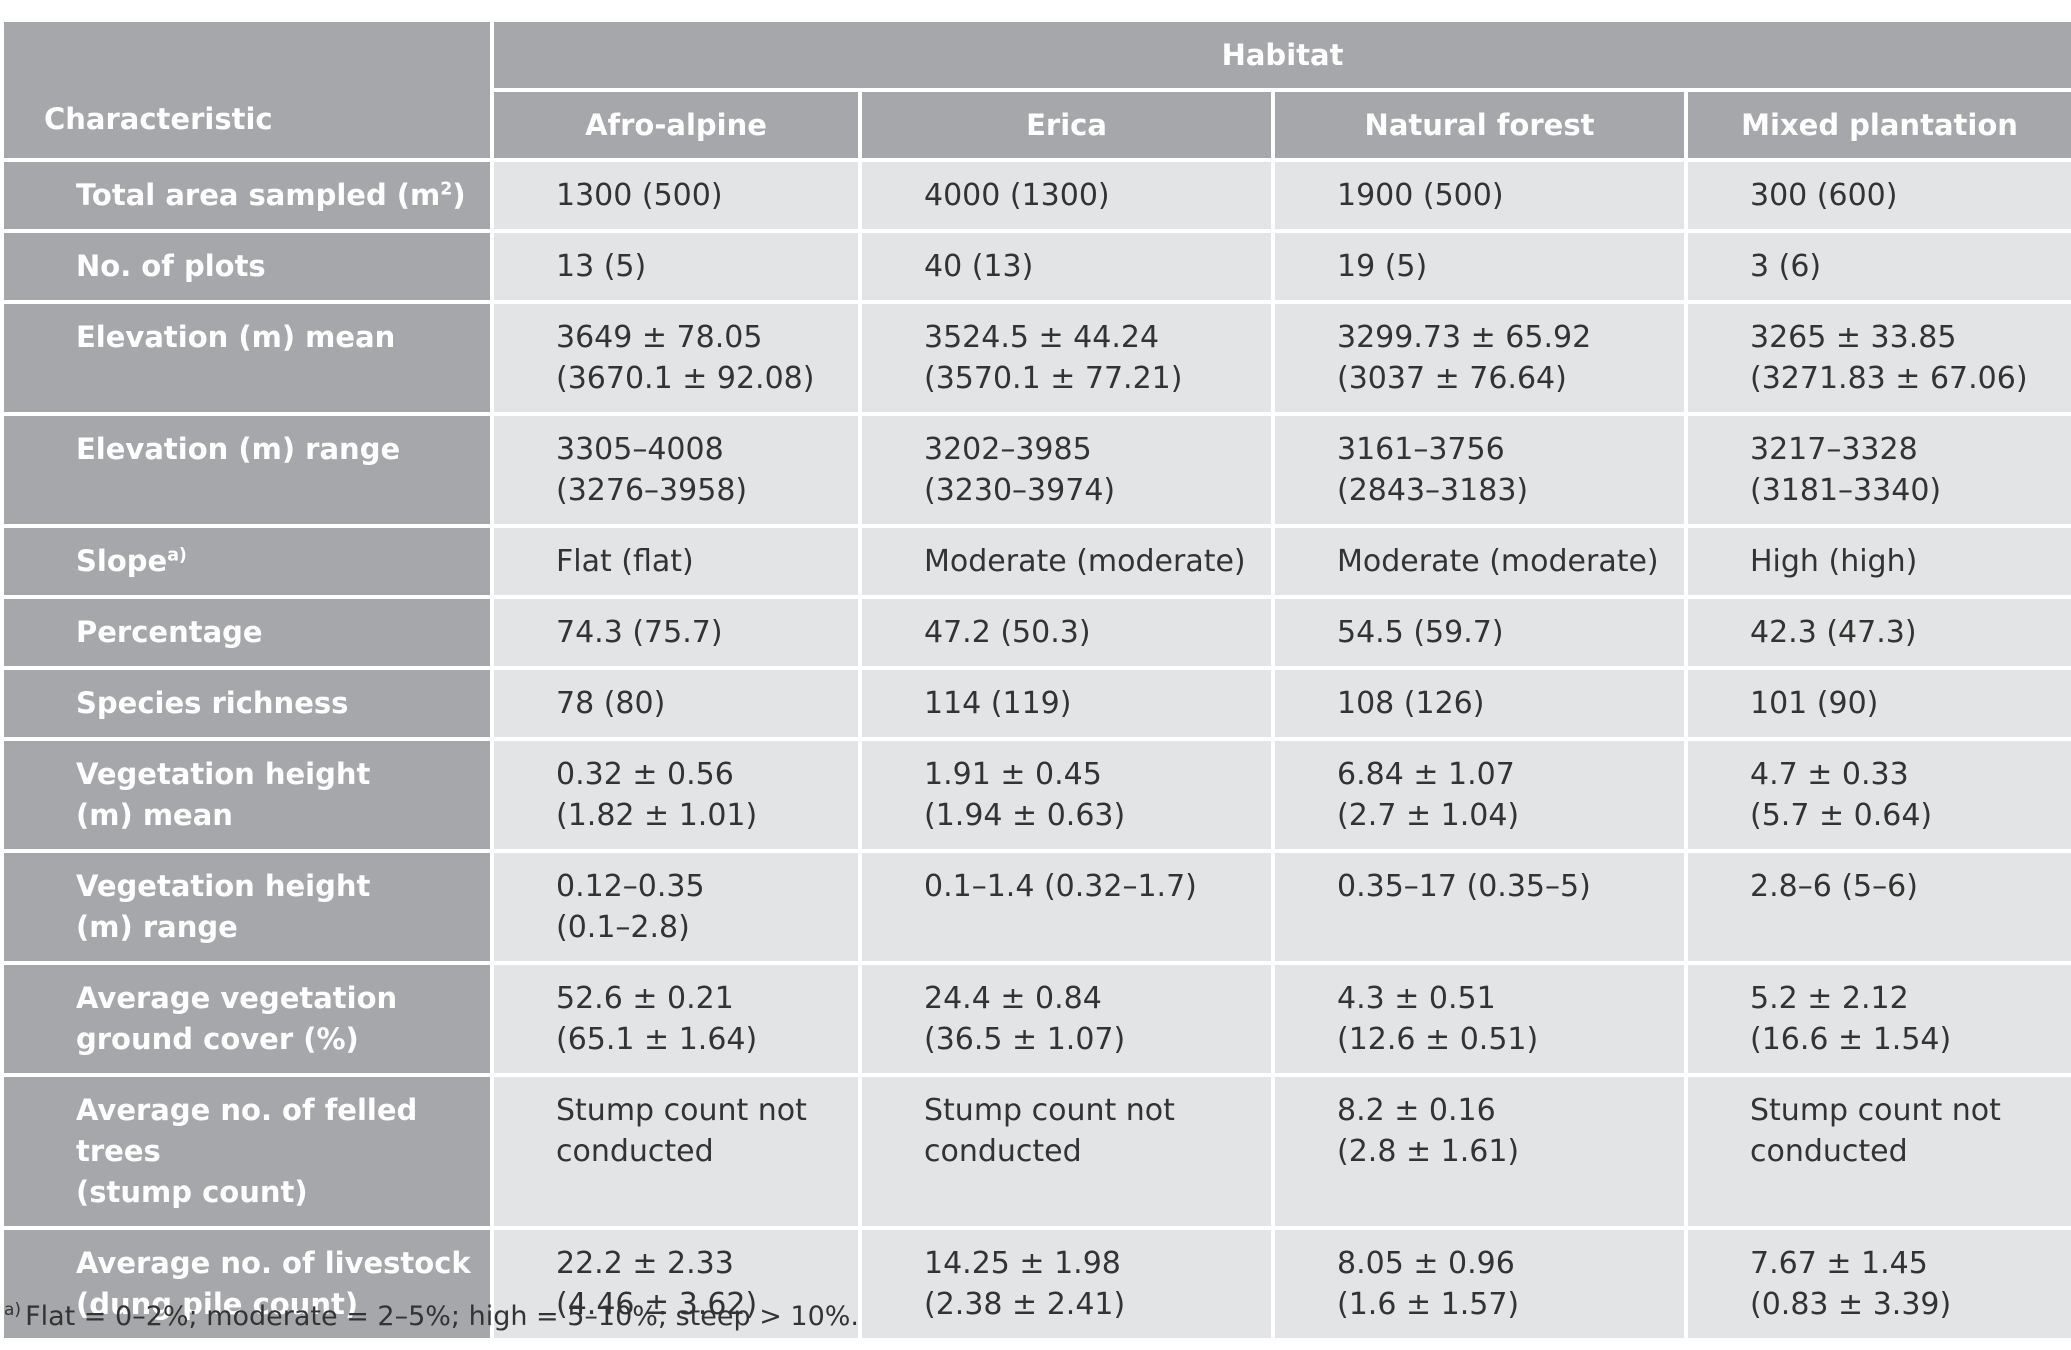 This screenshot has height=1350, width=2071. What do you see at coordinates (1479, 125) in the screenshot?
I see `column-header-natural-forest: Natural forest` at bounding box center [1479, 125].